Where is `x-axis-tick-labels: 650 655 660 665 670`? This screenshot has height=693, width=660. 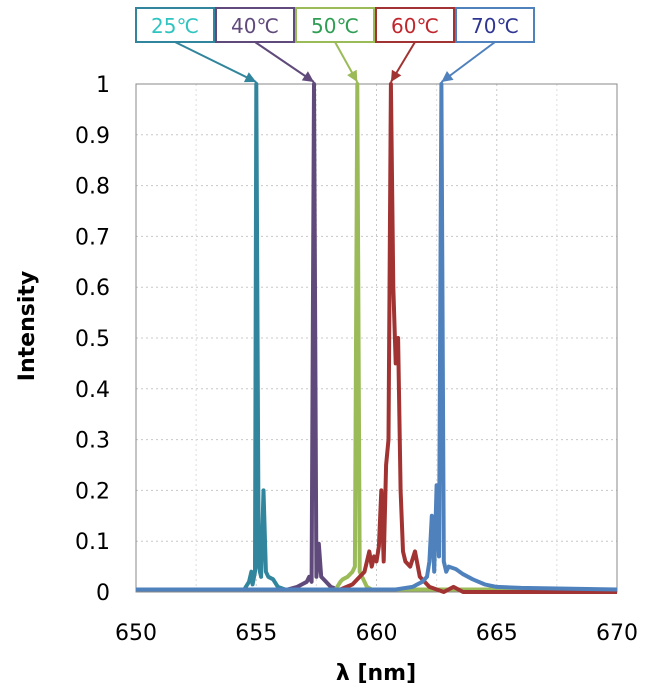 x-axis-tick-labels: 650 655 660 665 670 is located at coordinates (376, 633).